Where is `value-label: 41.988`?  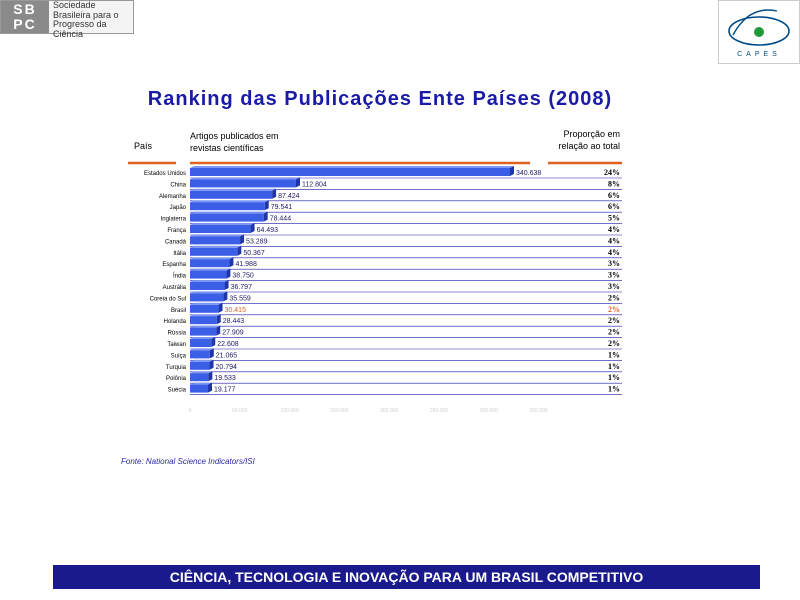
value-label: 41.988 is located at coordinates (246, 264).